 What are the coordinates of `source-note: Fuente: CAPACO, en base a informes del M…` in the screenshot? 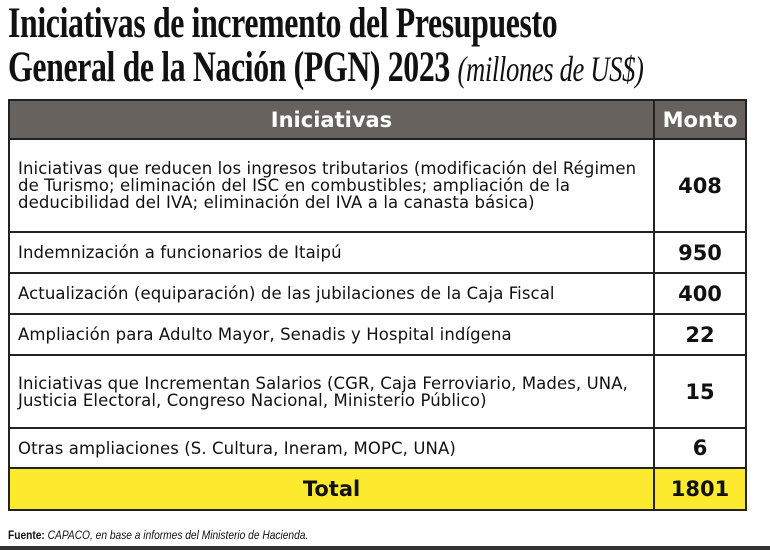 It's located at (263, 535).